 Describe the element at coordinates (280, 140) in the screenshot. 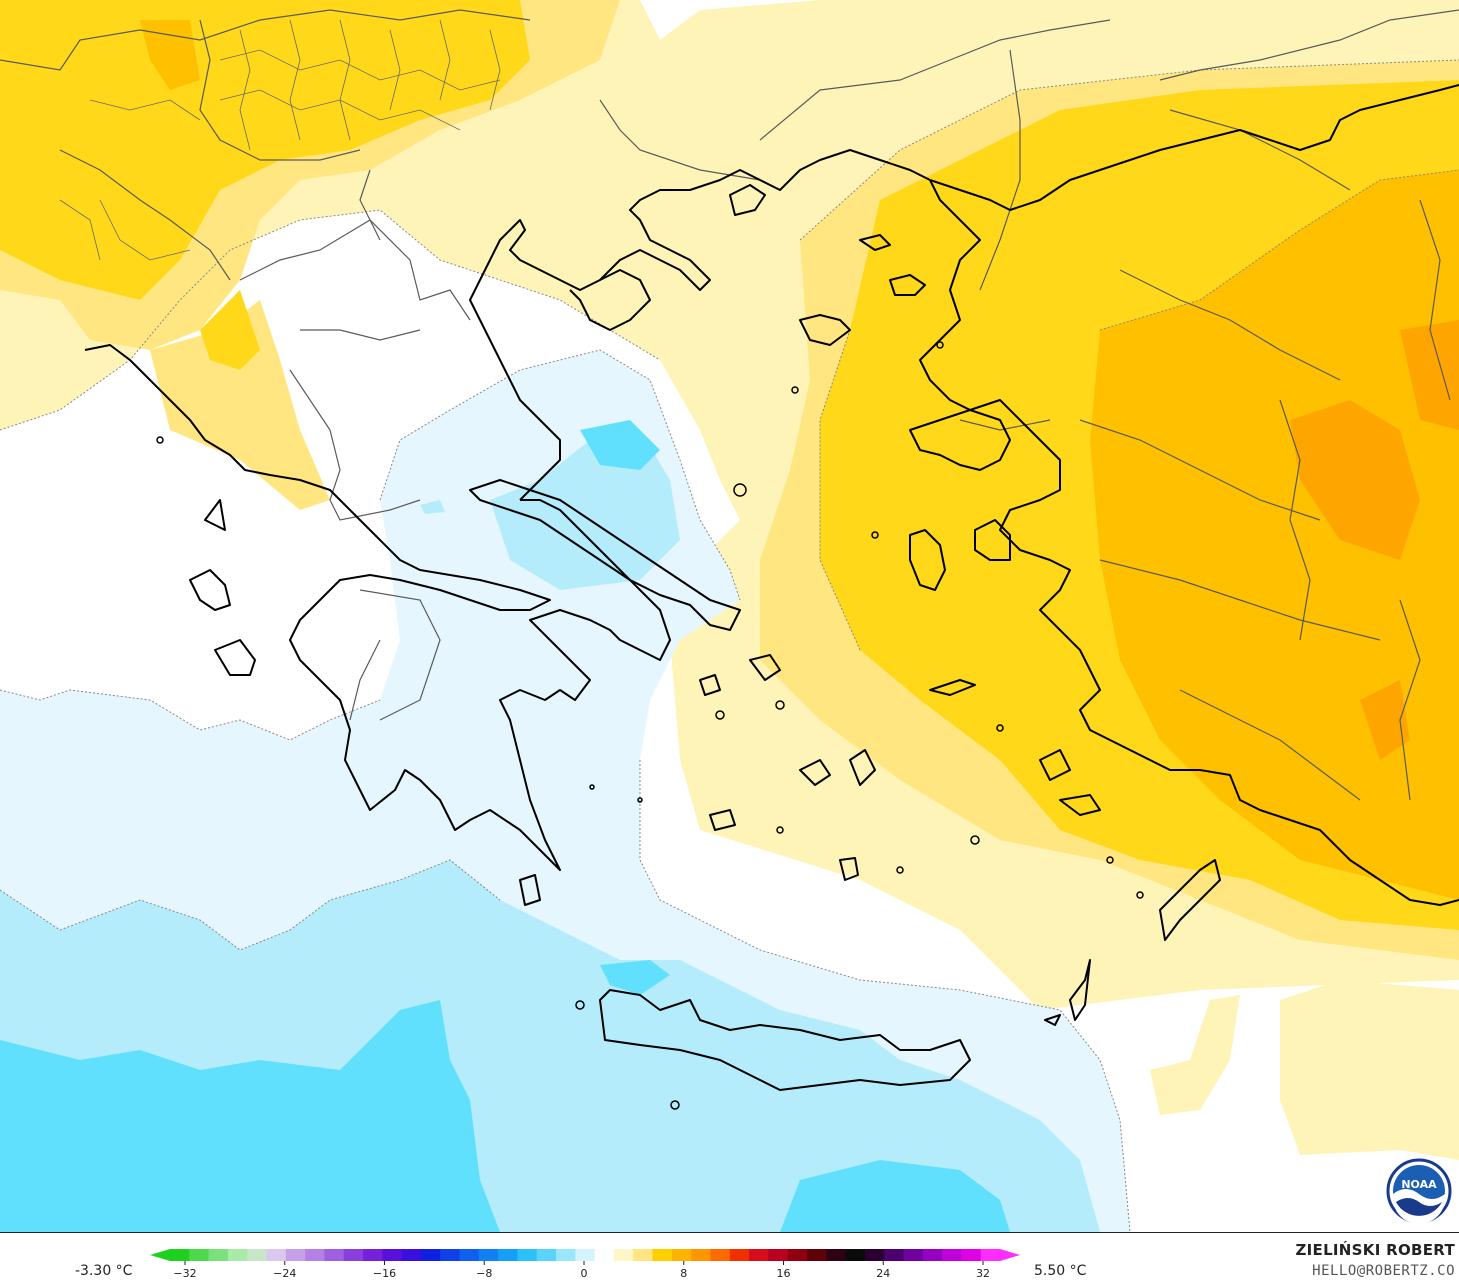

I see `region-borders` at that location.